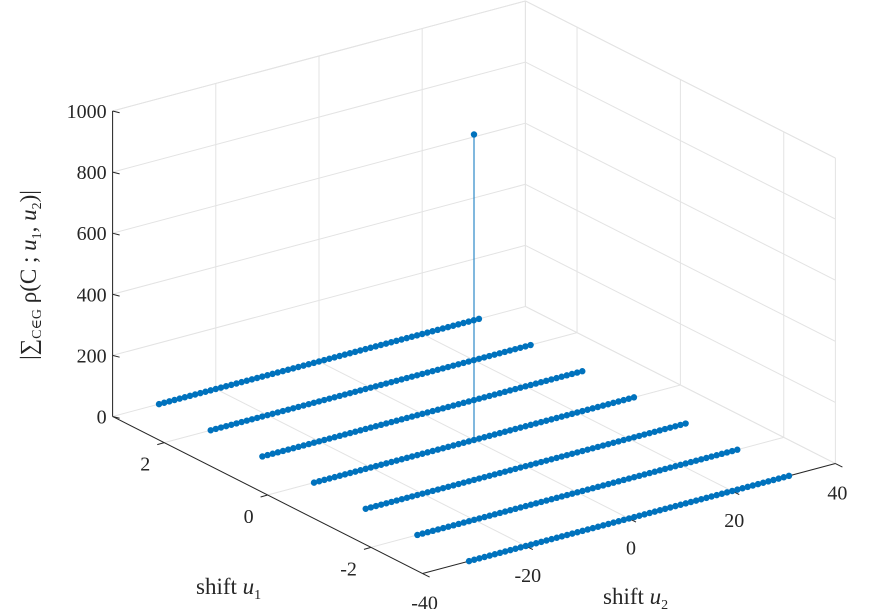 The height and width of the screenshot is (609, 873). I want to click on z-tick-label: 1000, so click(87, 112).